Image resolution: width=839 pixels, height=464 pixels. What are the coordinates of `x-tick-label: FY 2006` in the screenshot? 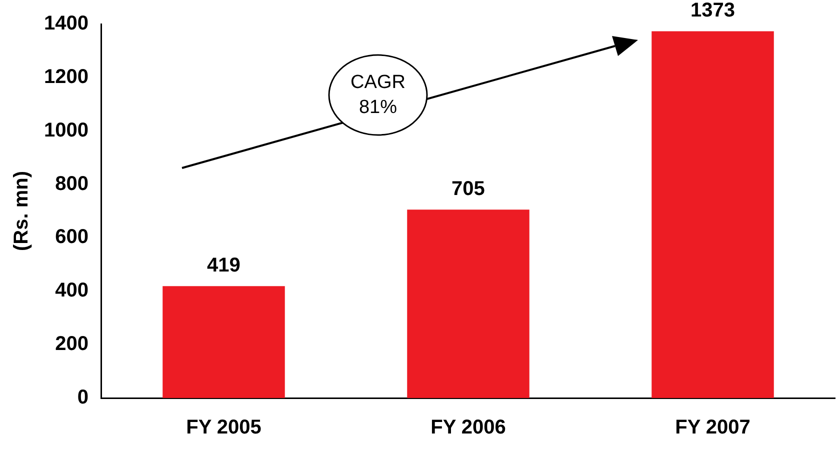 It's located at (468, 427).